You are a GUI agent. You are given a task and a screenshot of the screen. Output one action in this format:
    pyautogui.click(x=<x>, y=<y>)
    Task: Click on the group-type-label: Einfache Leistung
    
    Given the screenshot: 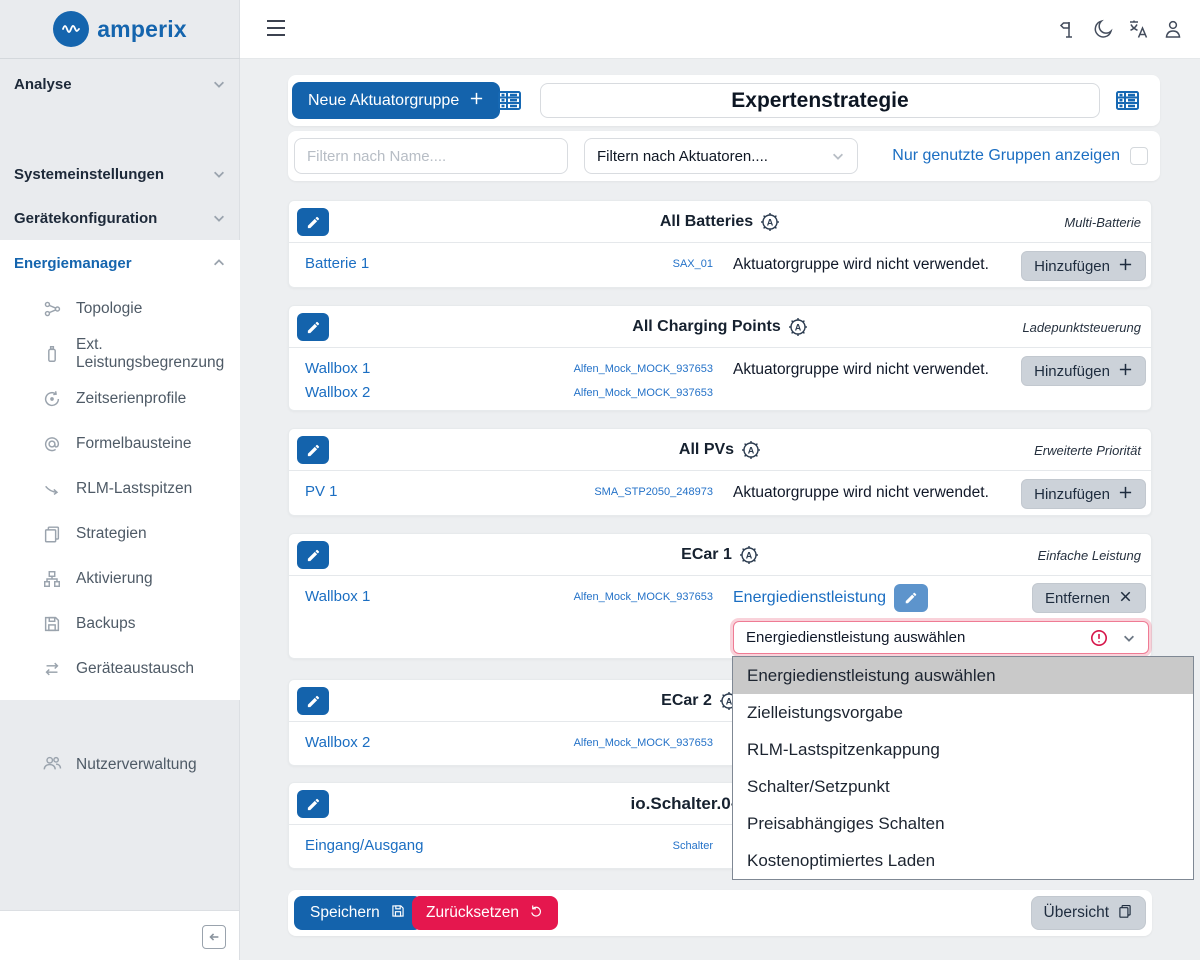 What is the action you would take?
    pyautogui.click(x=1089, y=555)
    